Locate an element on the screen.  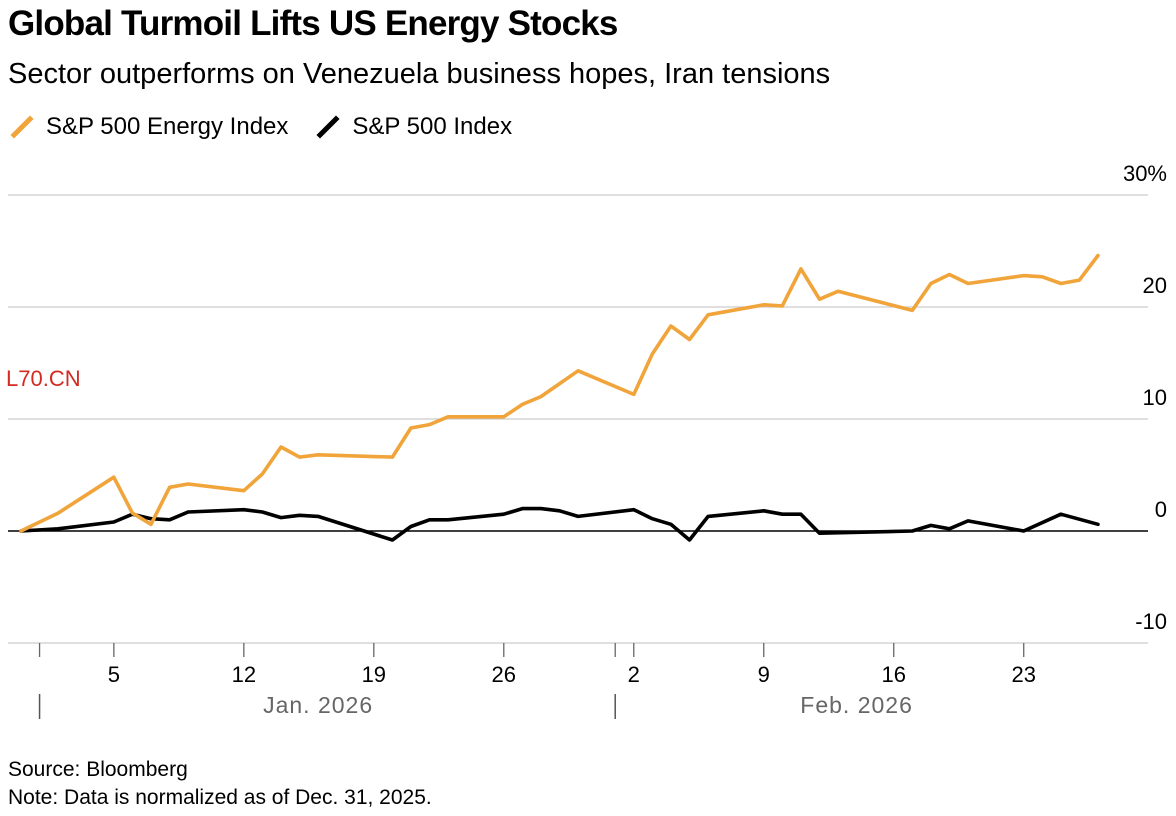
x-tick-label: 9 is located at coordinates (764, 674).